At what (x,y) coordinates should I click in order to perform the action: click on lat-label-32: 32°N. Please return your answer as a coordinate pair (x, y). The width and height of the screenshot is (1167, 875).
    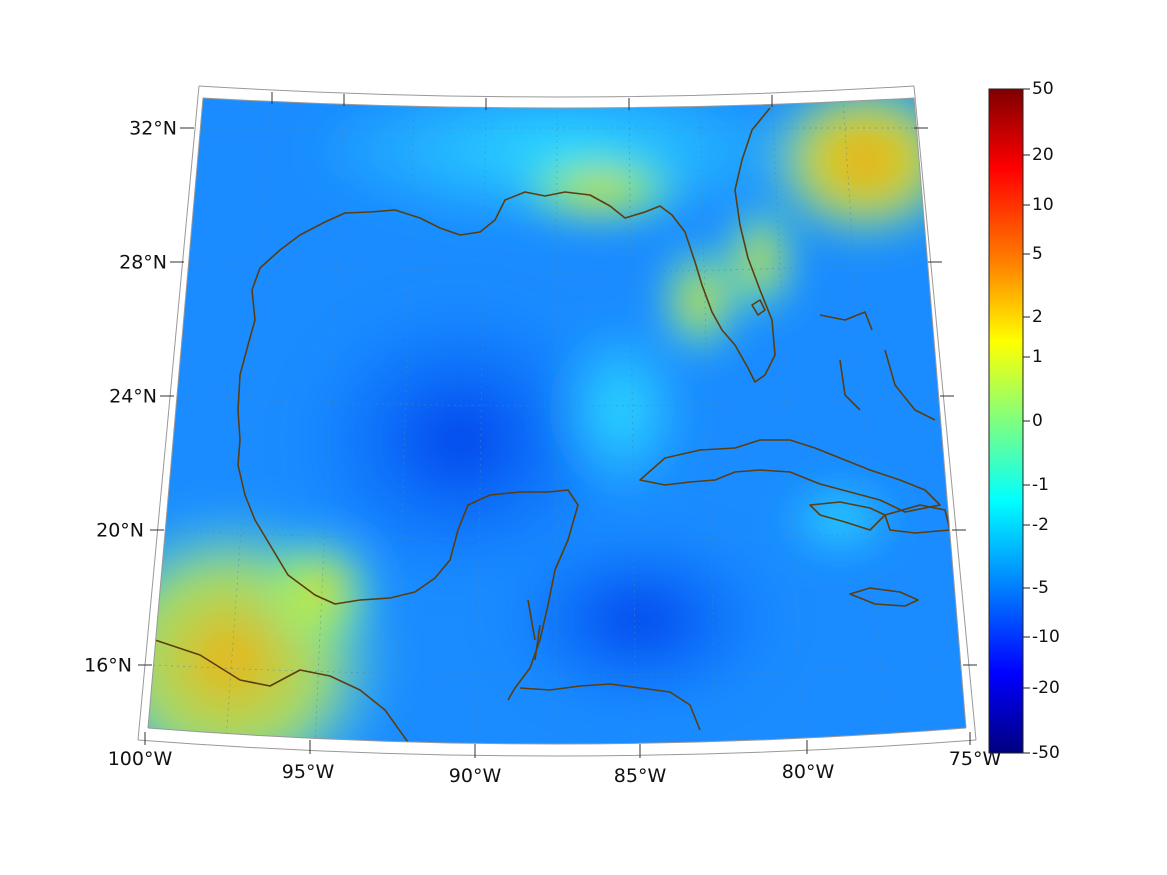
    Looking at the image, I should click on (153, 129).